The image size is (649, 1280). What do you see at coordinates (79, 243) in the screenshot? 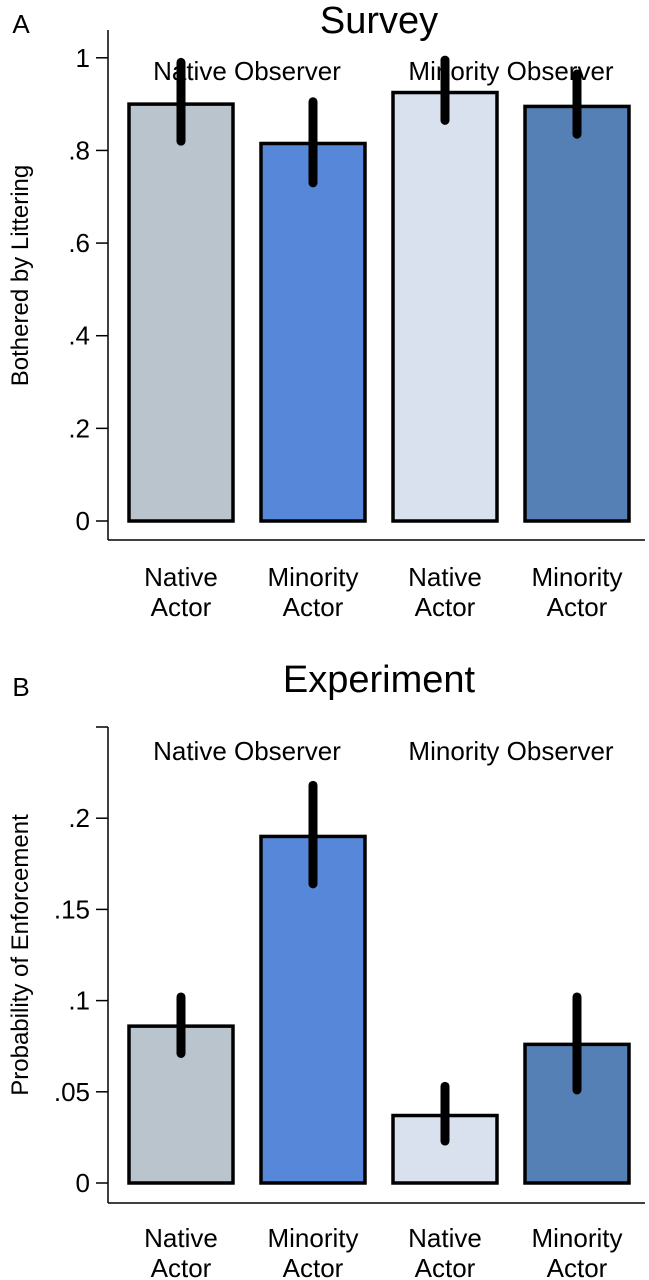
I see `y-tick-label: .6` at bounding box center [79, 243].